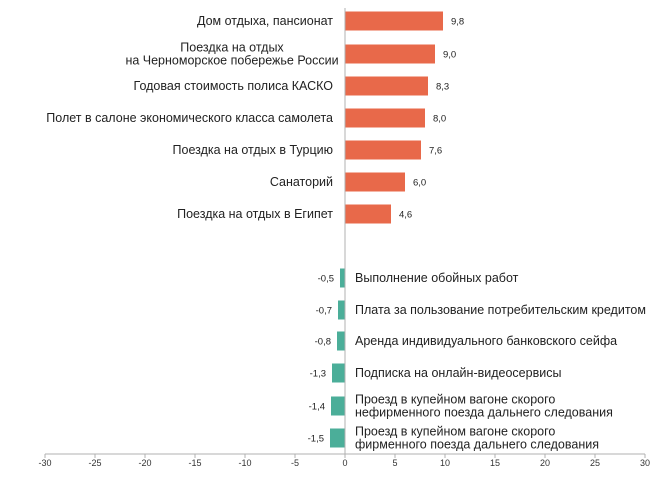 The height and width of the screenshot is (482, 662). I want to click on category-label-12-line-1: Проезд в купейном вагоне скорого, so click(455, 400).